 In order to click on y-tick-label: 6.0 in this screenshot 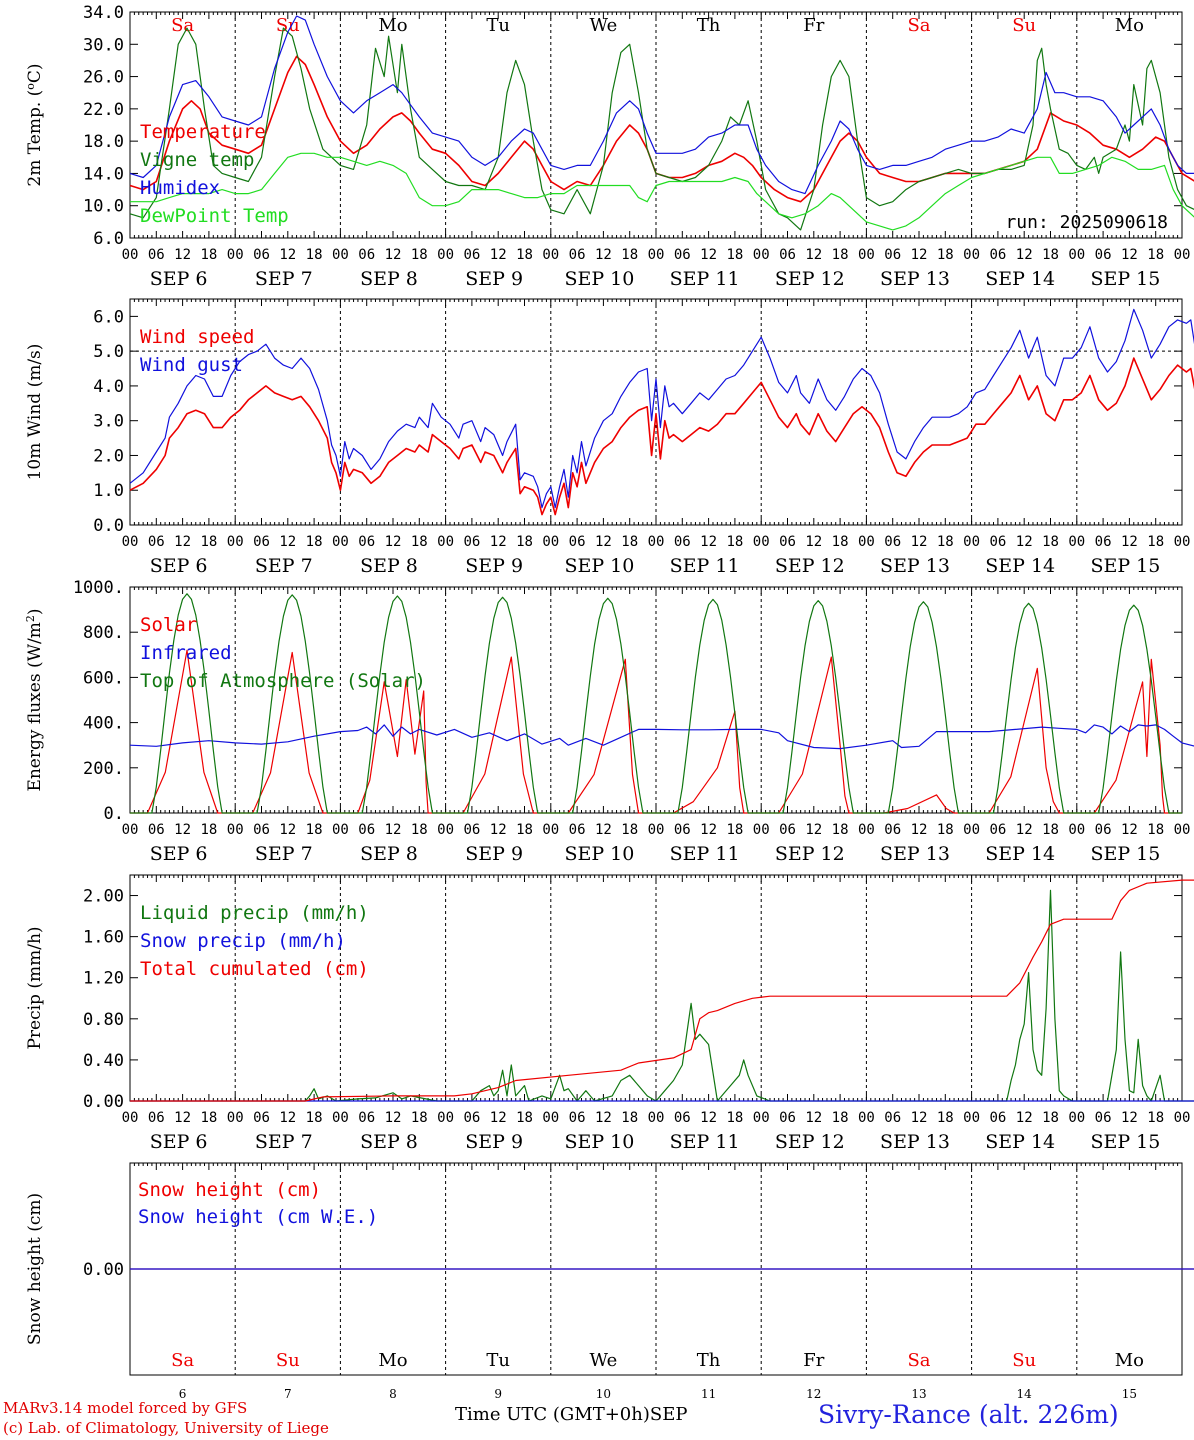, I will do `click(108, 317)`.